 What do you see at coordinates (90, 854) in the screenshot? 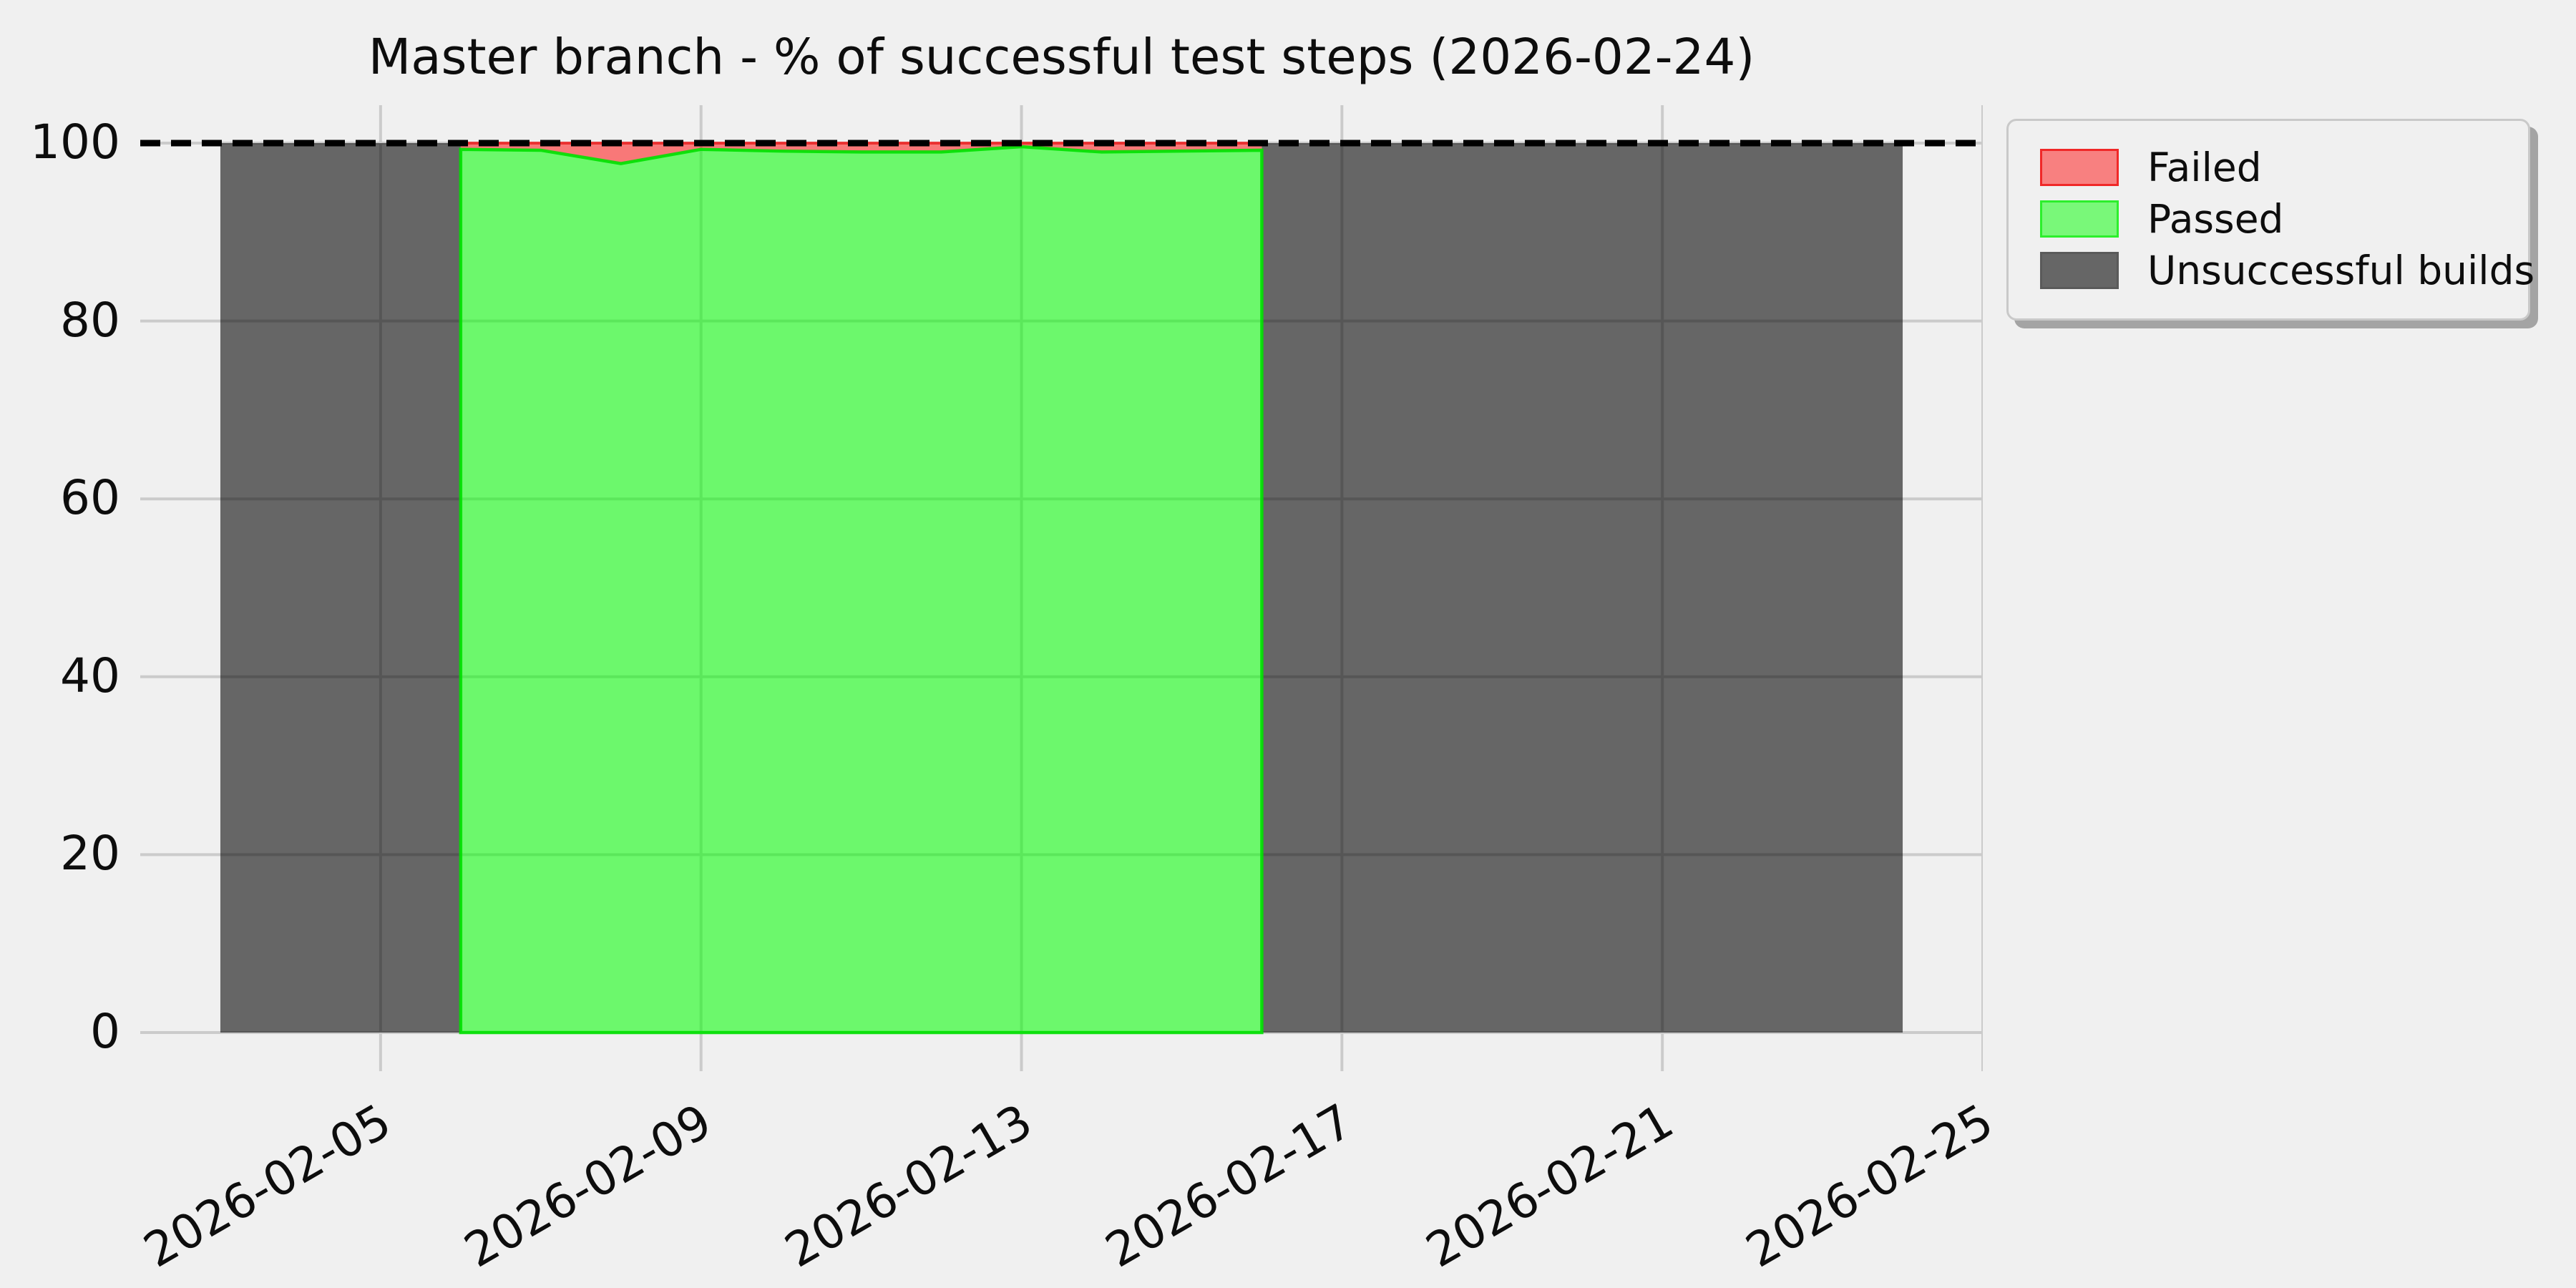
I see `y-tick-label: 20` at bounding box center [90, 854].